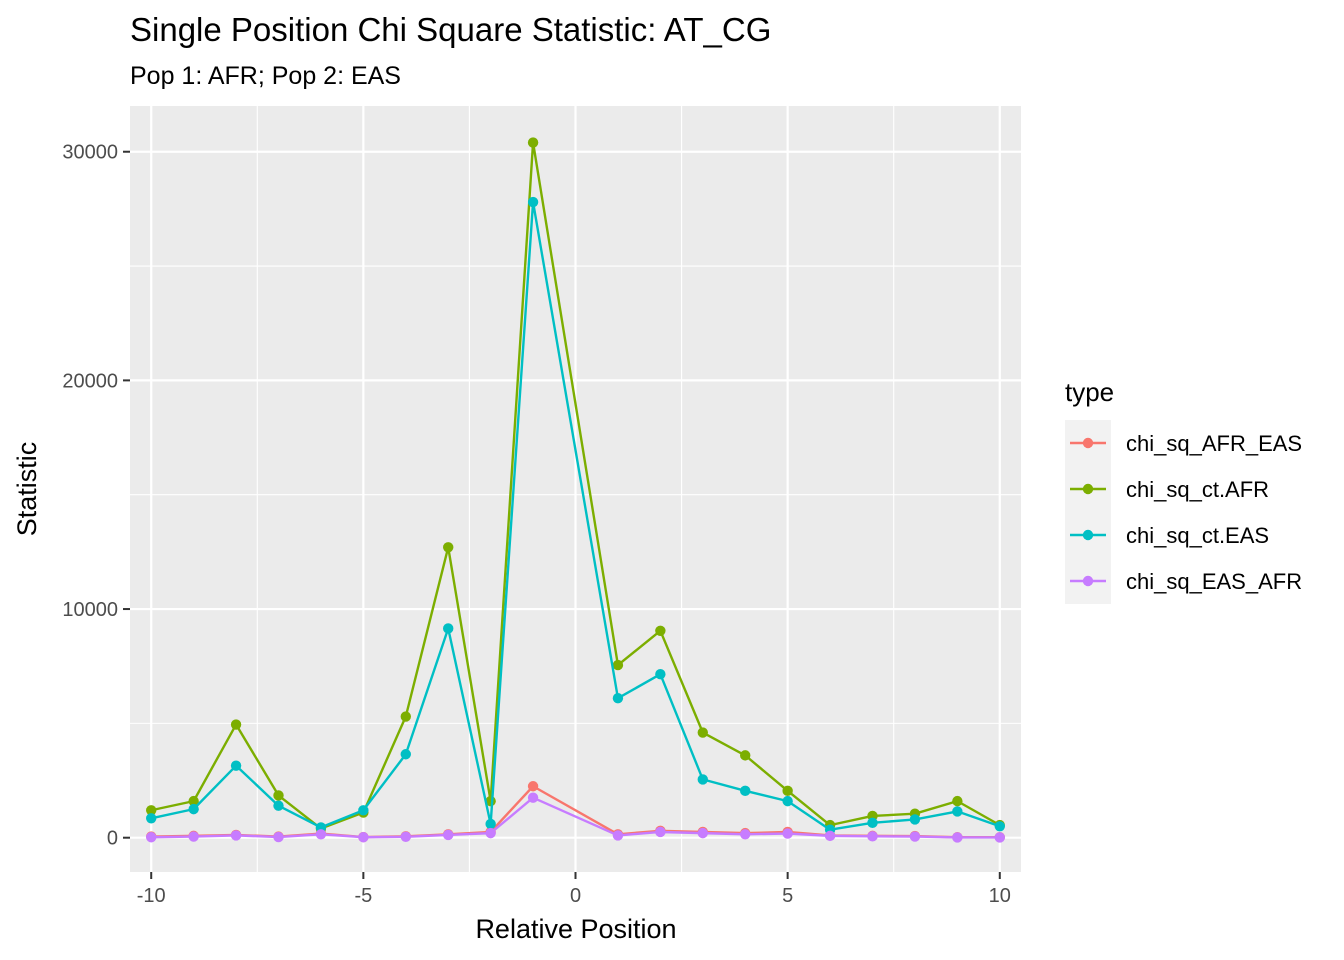 This screenshot has height=960, width=1344. I want to click on series-line-chi_sq_EAS_AFR, so click(575, 817).